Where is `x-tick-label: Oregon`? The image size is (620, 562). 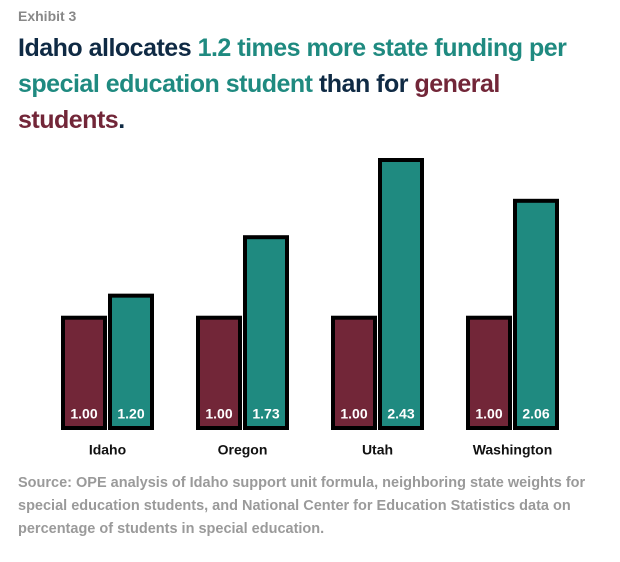 x-tick-label: Oregon is located at coordinates (243, 450).